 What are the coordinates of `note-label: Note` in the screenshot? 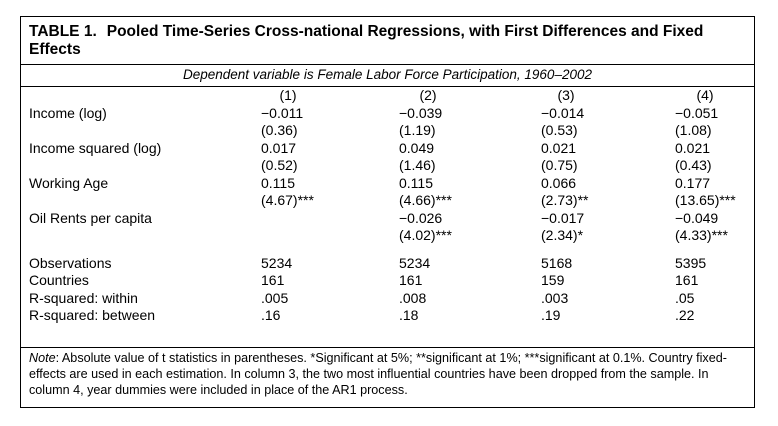 It's located at (42, 358).